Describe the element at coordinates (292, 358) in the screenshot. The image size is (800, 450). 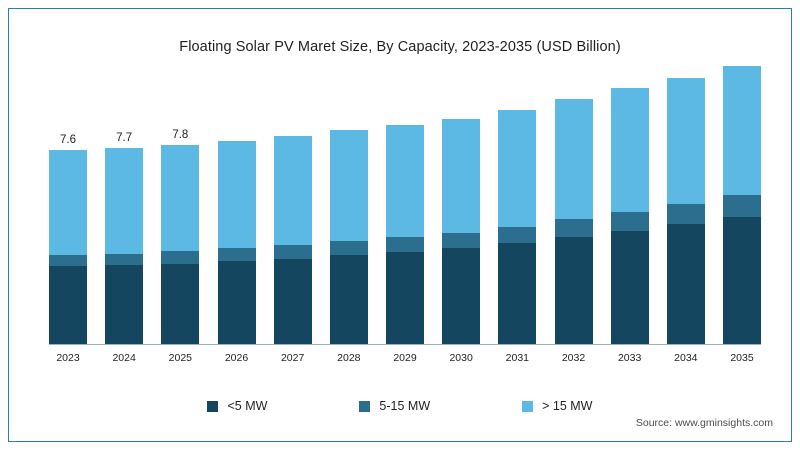
I see `x-tick-label: 2027` at that location.